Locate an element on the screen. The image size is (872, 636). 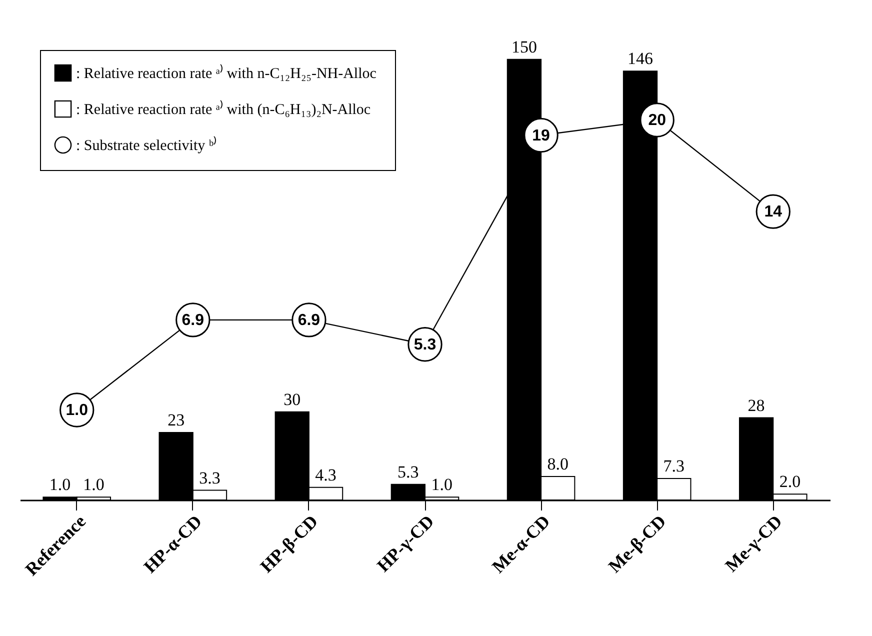
data-label: 2.0 is located at coordinates (790, 482).